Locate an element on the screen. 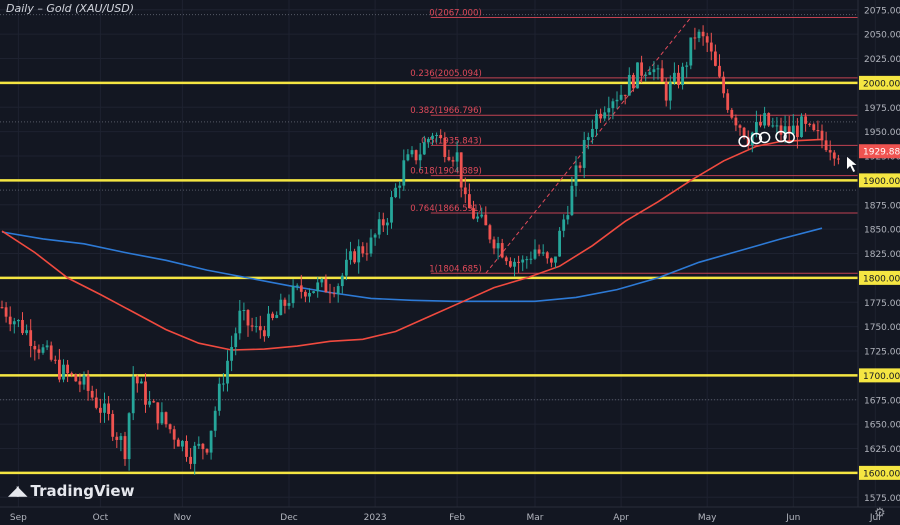 The width and height of the screenshot is (900, 525). current-price-label: 1929.880 is located at coordinates (881, 153).